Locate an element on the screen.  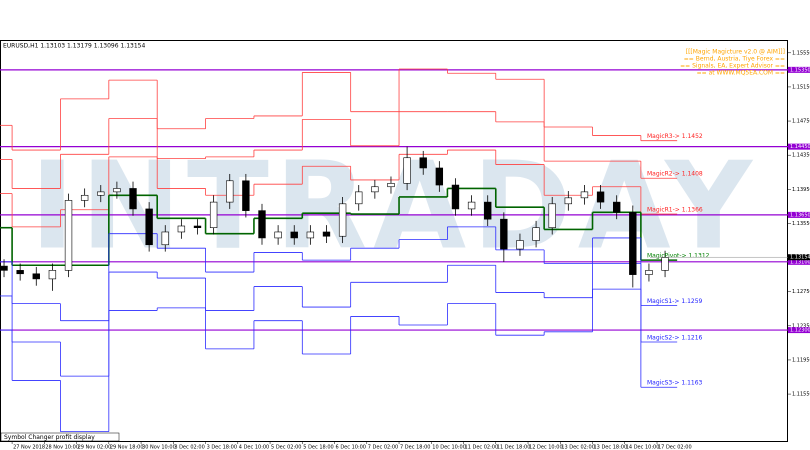
info-line: == Signals, EA, Expert Advisor == is located at coordinates (732, 66).